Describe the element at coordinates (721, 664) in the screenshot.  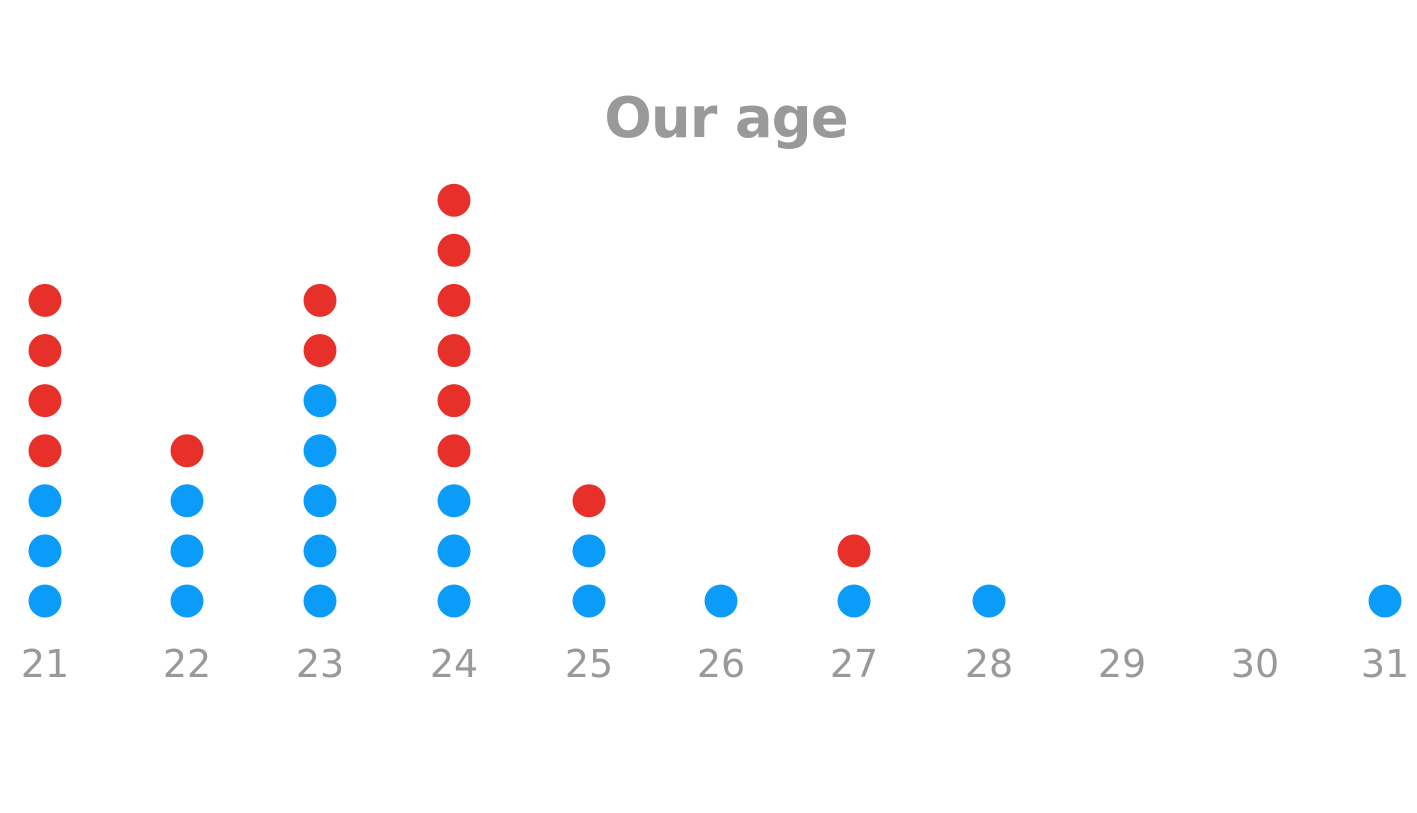
I see `x-tick-label: 26` at that location.